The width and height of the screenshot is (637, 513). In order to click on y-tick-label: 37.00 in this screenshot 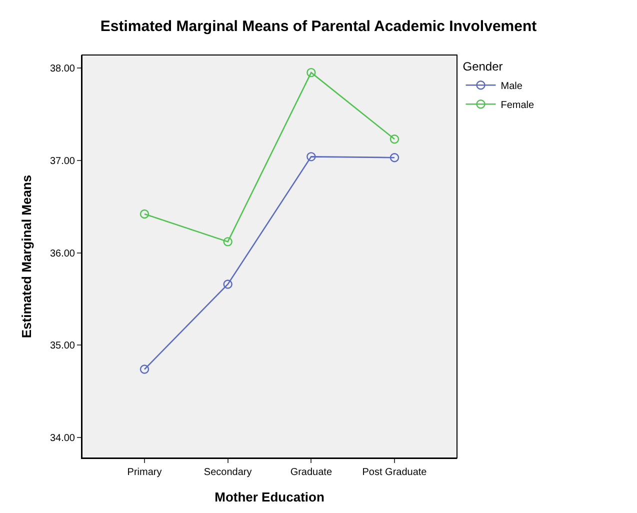, I will do `click(63, 161)`.